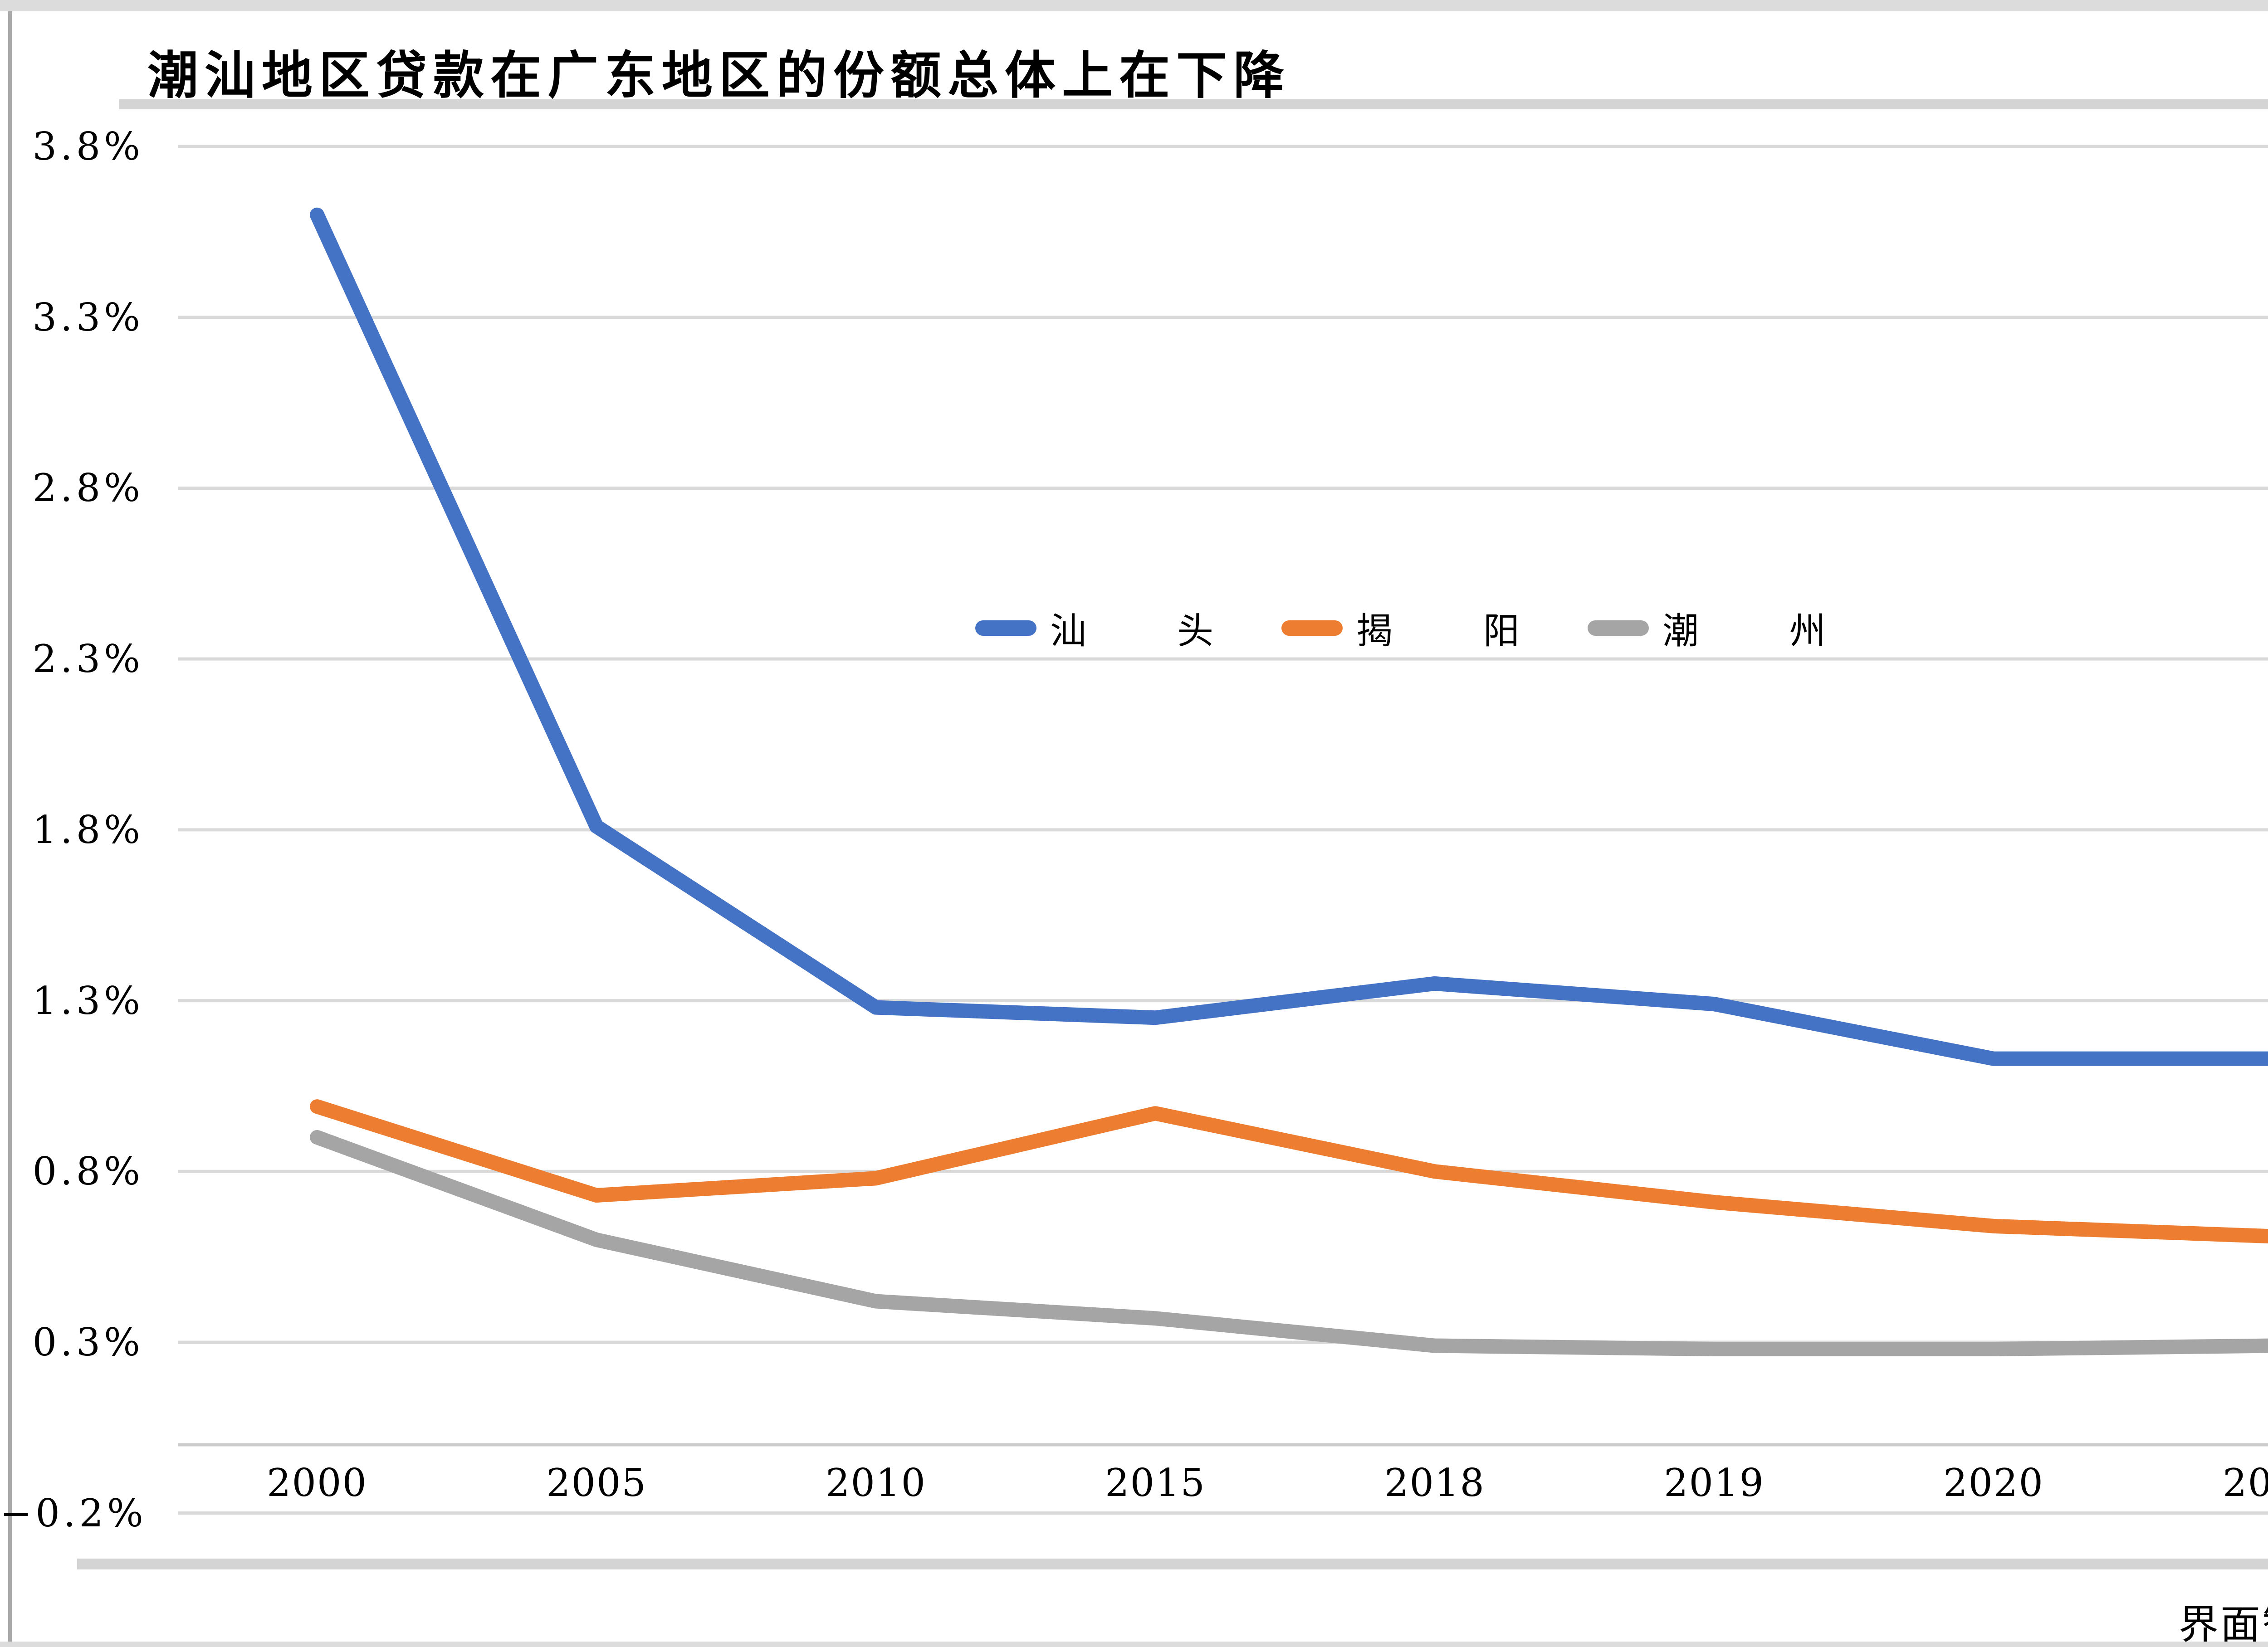 This screenshot has height=1647, width=2268. Describe the element at coordinates (88, 659) in the screenshot. I see `y-axis-tick-label: 2.3%` at that location.